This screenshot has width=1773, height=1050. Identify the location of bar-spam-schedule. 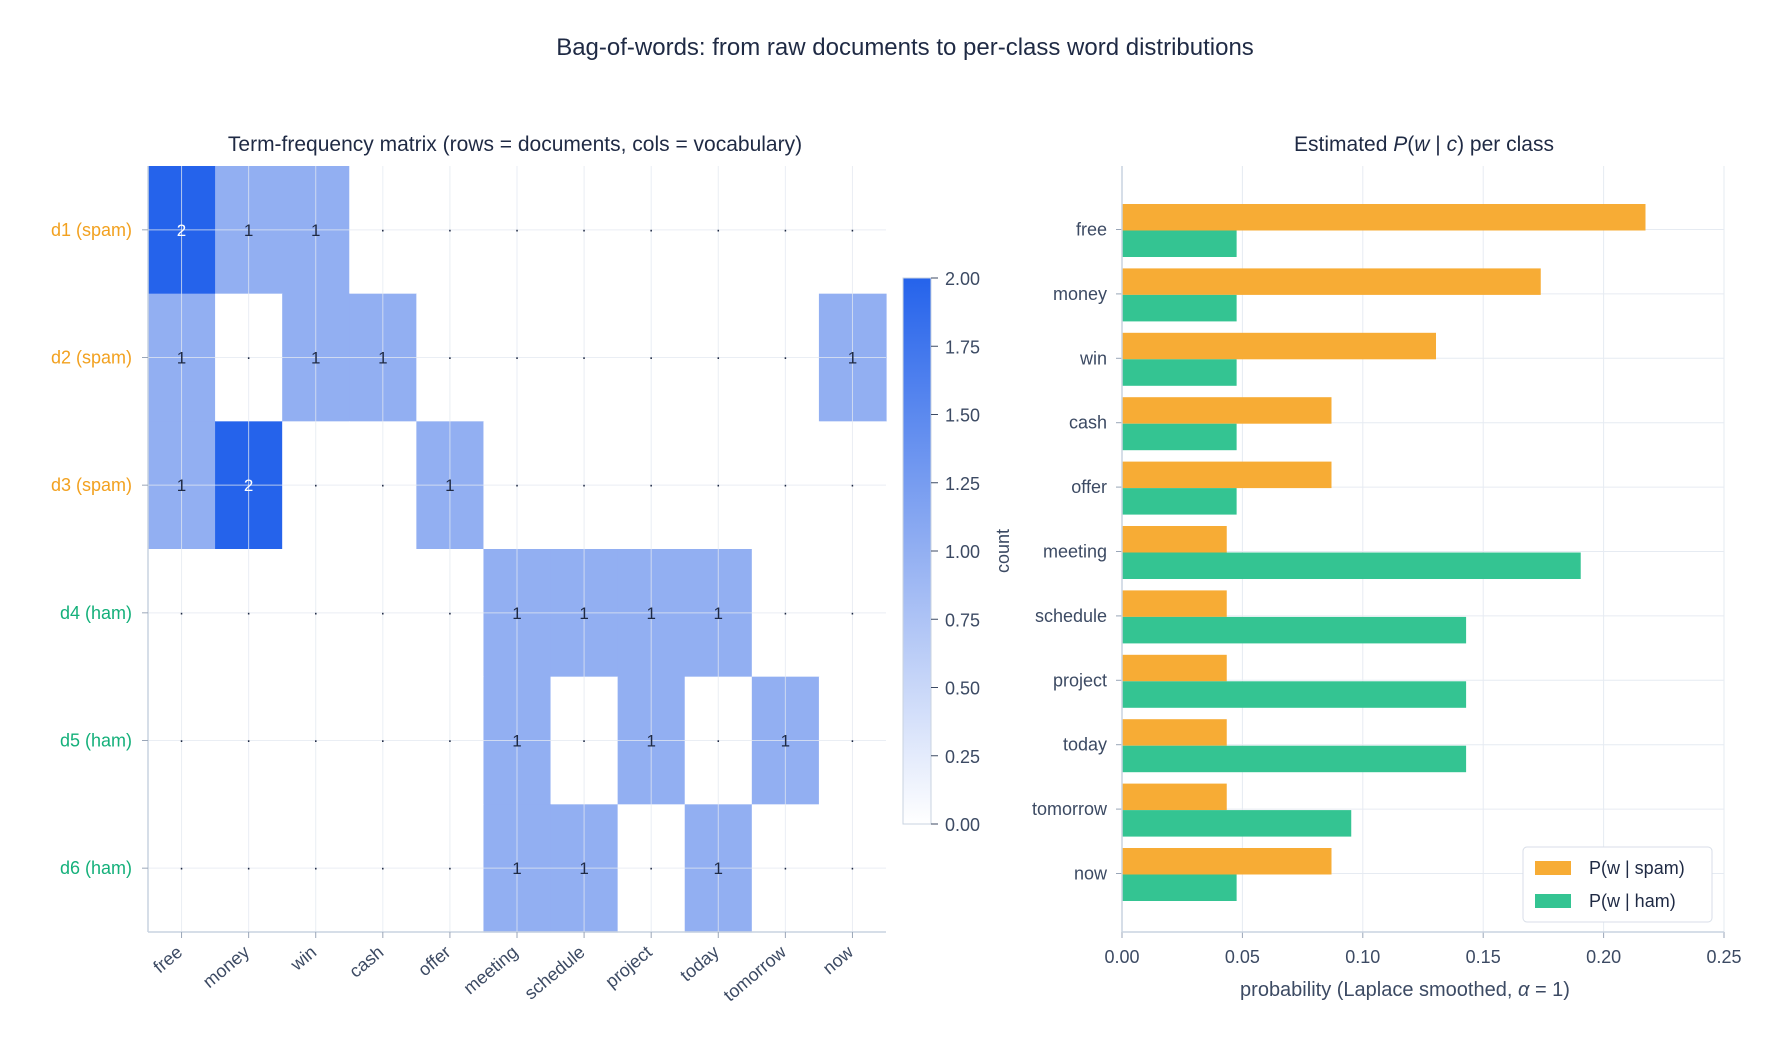
(1174, 603).